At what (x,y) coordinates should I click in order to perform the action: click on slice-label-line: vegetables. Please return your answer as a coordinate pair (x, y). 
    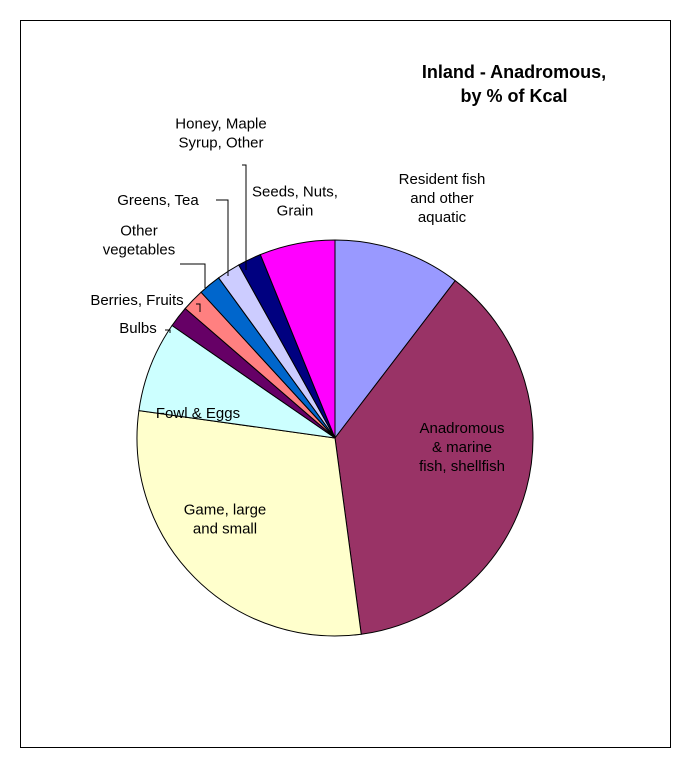
    Looking at the image, I should click on (139, 250).